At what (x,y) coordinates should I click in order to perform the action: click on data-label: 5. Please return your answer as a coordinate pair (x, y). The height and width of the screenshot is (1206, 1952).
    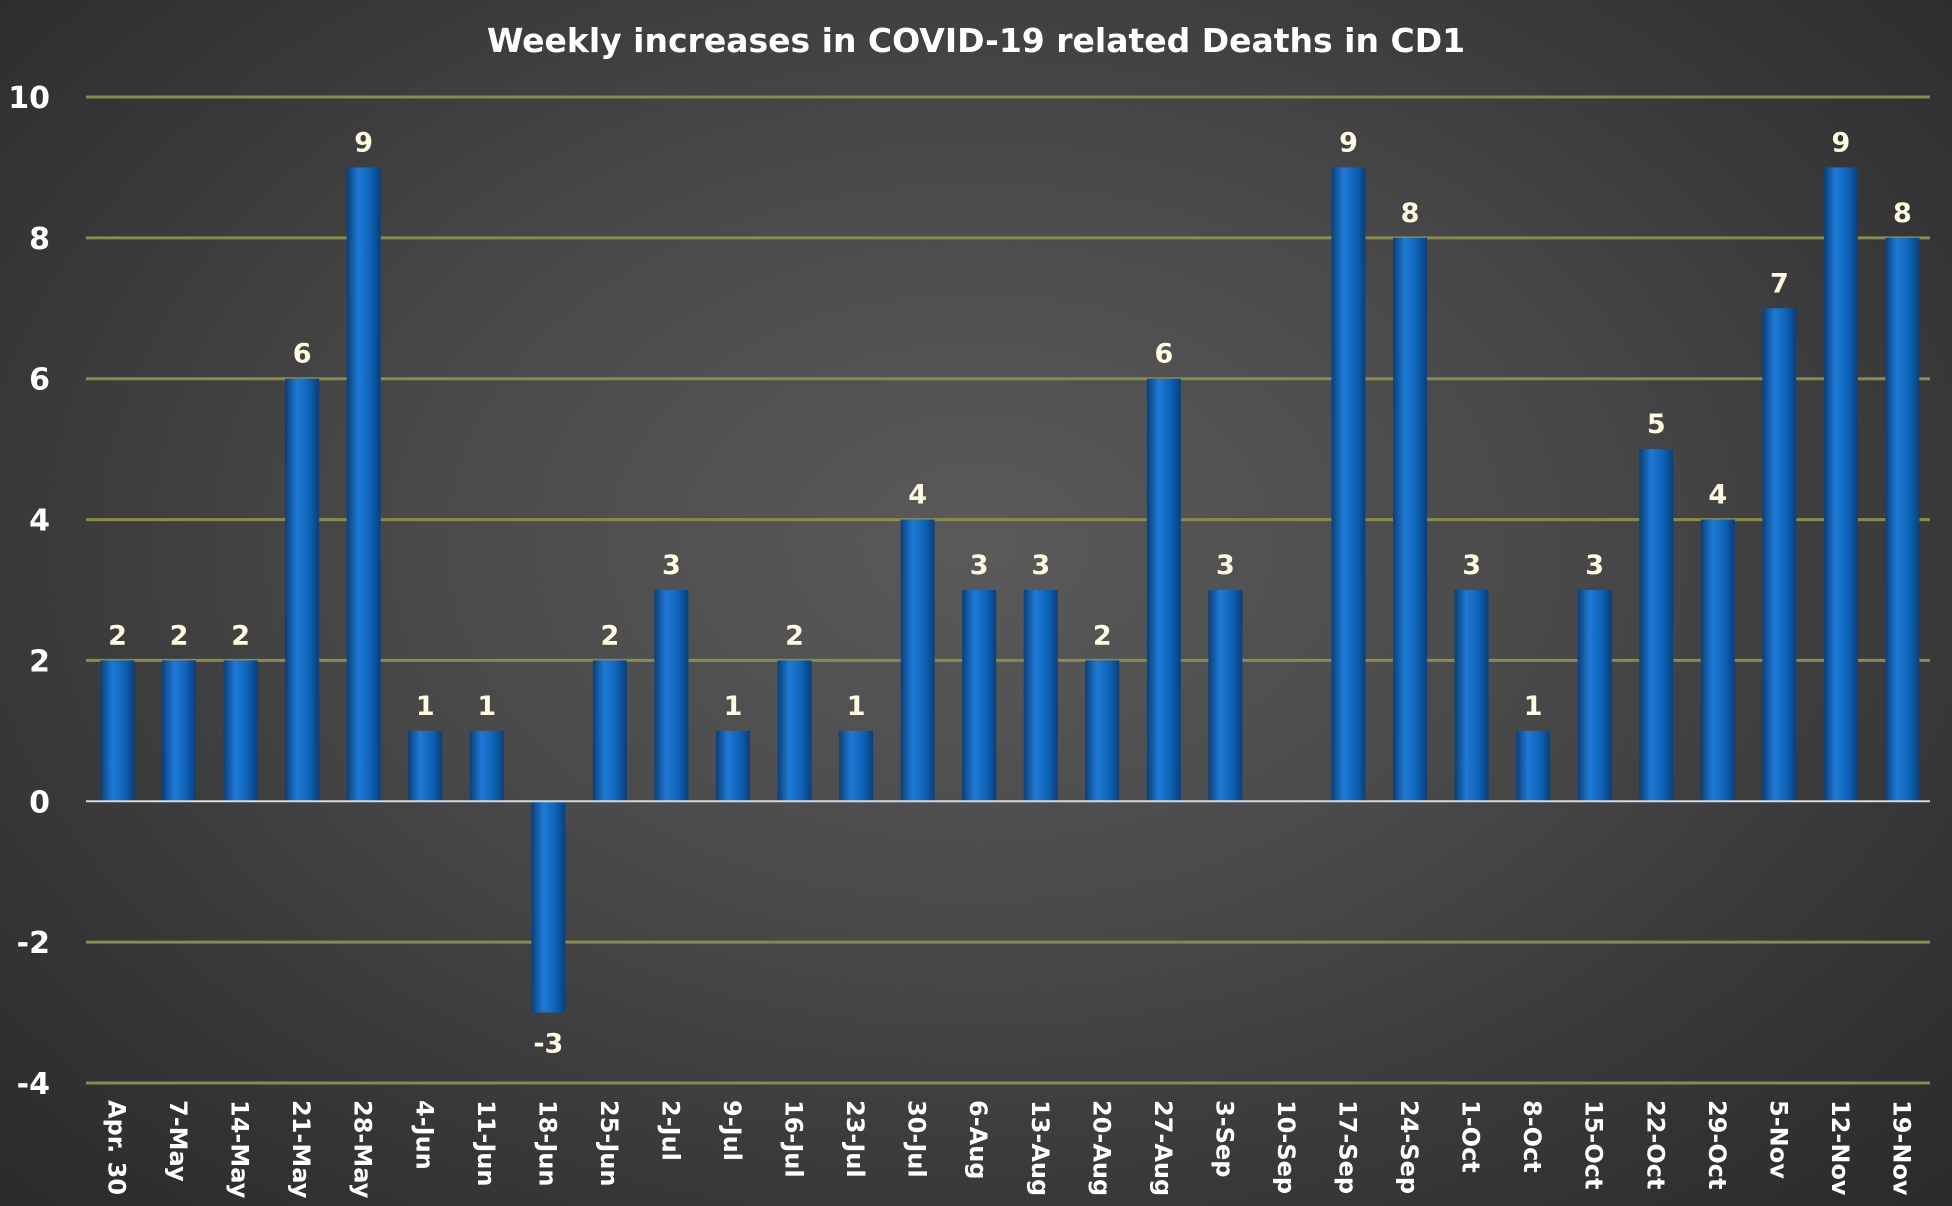
    Looking at the image, I should click on (1656, 424).